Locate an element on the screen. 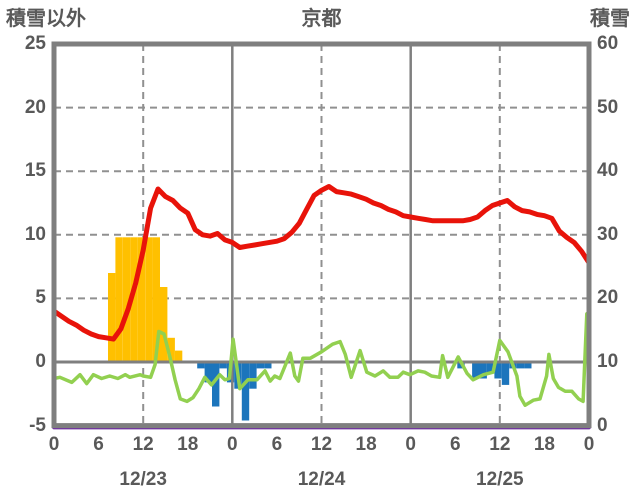 This screenshot has width=636, height=501. right-axis-tick-label: 10 is located at coordinates (608, 361).